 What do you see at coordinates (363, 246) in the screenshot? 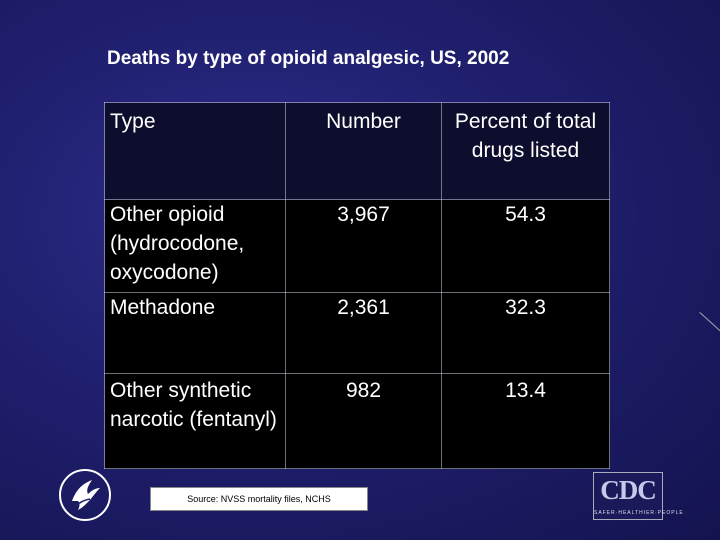
I see `cell-number: 3,967` at bounding box center [363, 246].